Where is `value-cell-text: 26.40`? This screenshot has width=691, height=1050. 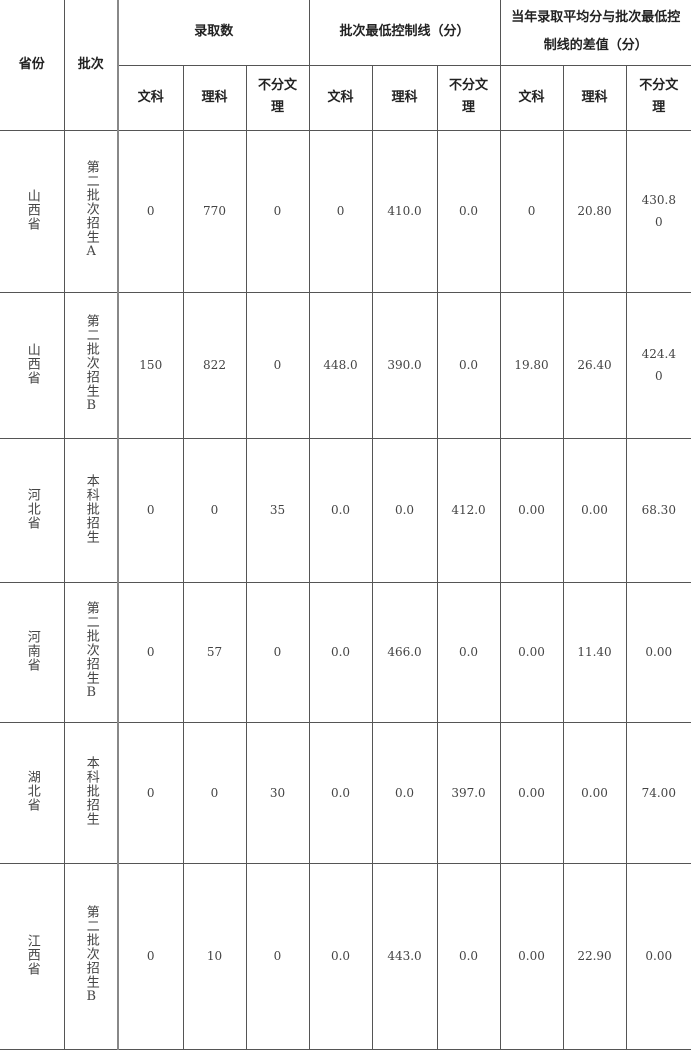 value-cell-text: 26.40 is located at coordinates (594, 365).